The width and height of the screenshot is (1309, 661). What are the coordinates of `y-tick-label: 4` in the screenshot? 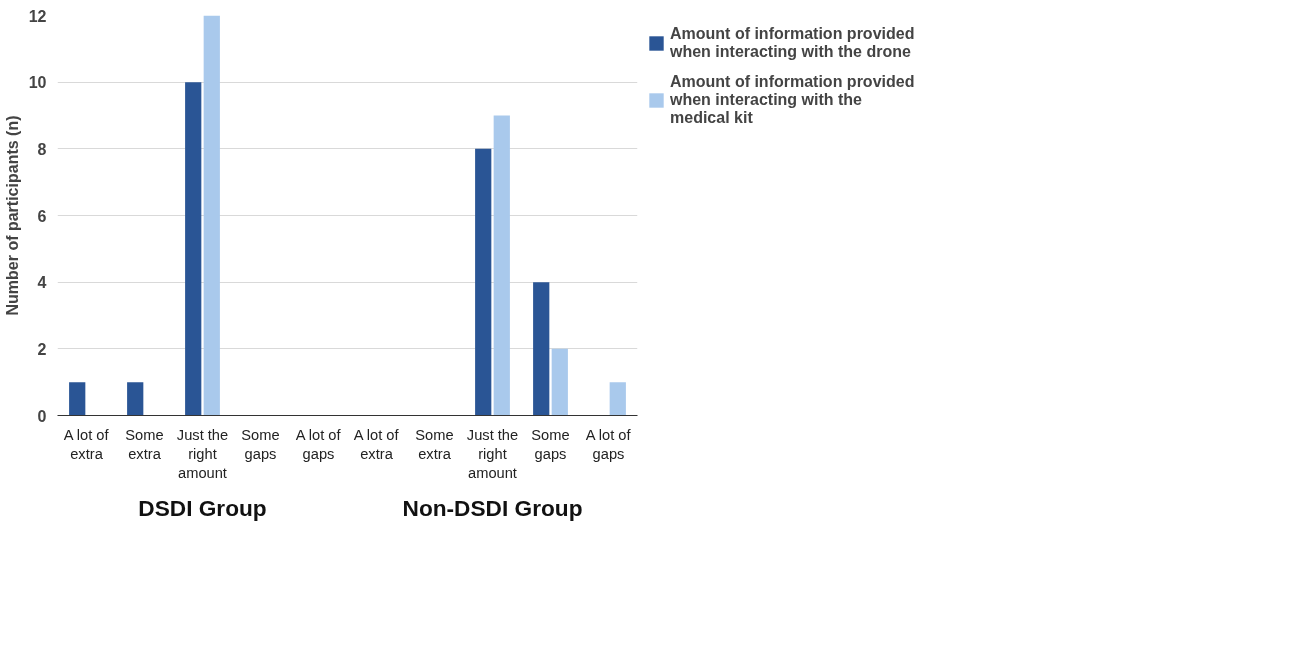 It's located at (42, 283).